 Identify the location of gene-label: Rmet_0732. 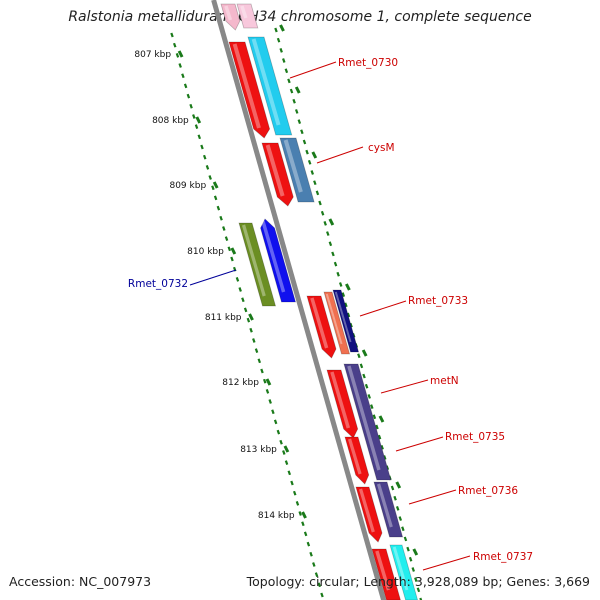
(158, 284).